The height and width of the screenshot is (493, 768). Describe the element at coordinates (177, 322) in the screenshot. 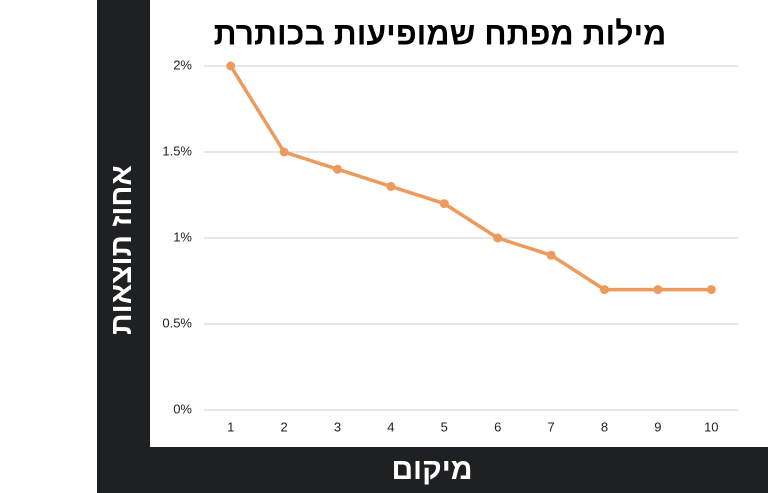

I see `y-tick-label: 0.5%` at that location.